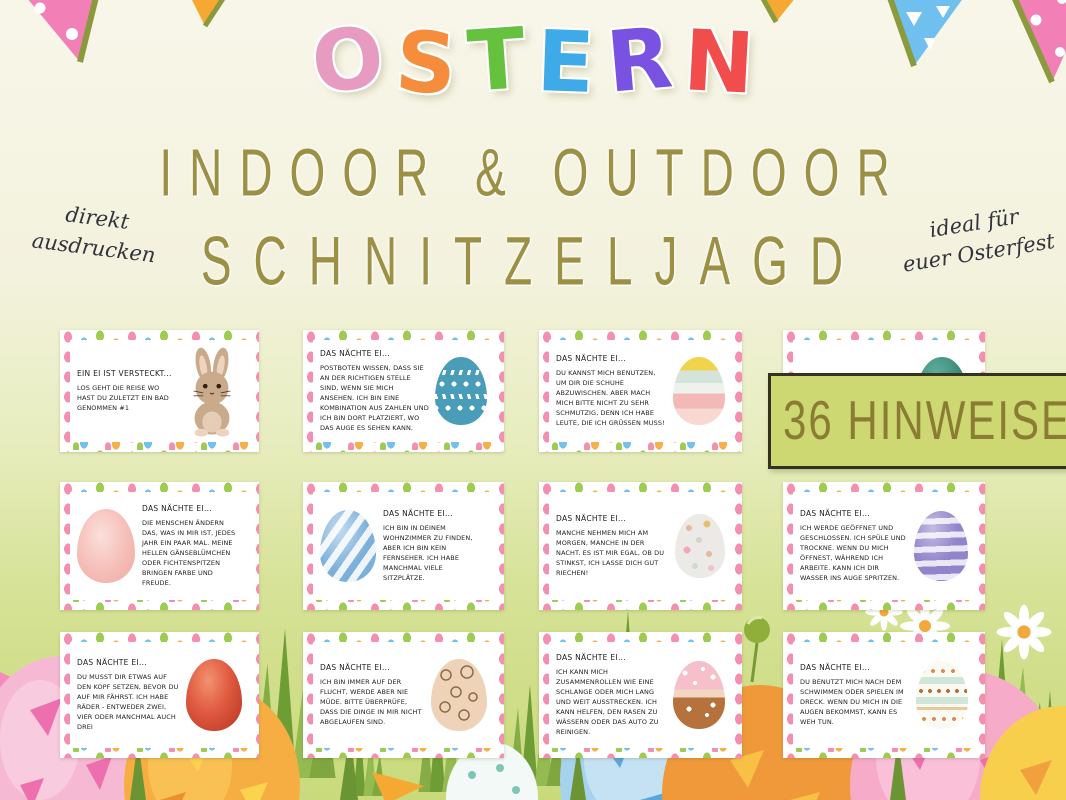 This screenshot has width=1066, height=800. What do you see at coordinates (533, 172) in the screenshot?
I see `subtitle-line1: INDOOR & OUTDOOR` at bounding box center [533, 172].